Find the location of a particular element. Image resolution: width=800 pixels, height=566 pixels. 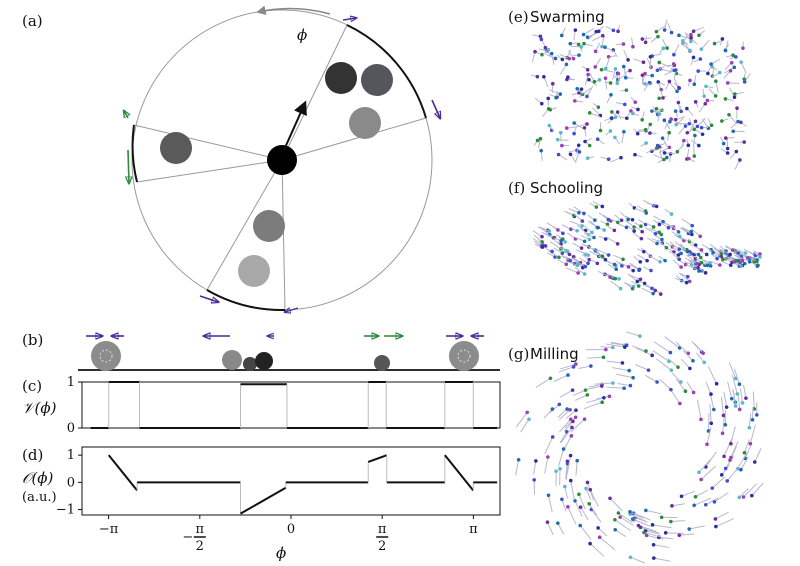

ytick-label: 1 is located at coordinates (71, 382).